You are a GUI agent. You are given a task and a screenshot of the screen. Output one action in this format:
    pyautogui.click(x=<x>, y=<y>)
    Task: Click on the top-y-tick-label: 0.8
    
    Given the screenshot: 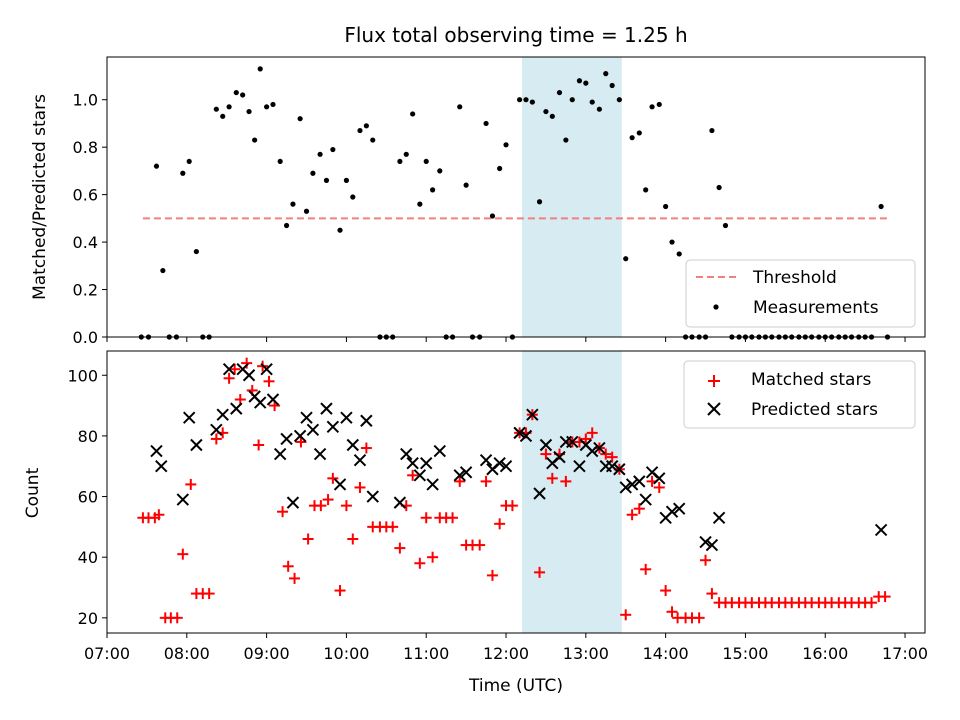 What is the action you would take?
    pyautogui.click(x=85, y=147)
    